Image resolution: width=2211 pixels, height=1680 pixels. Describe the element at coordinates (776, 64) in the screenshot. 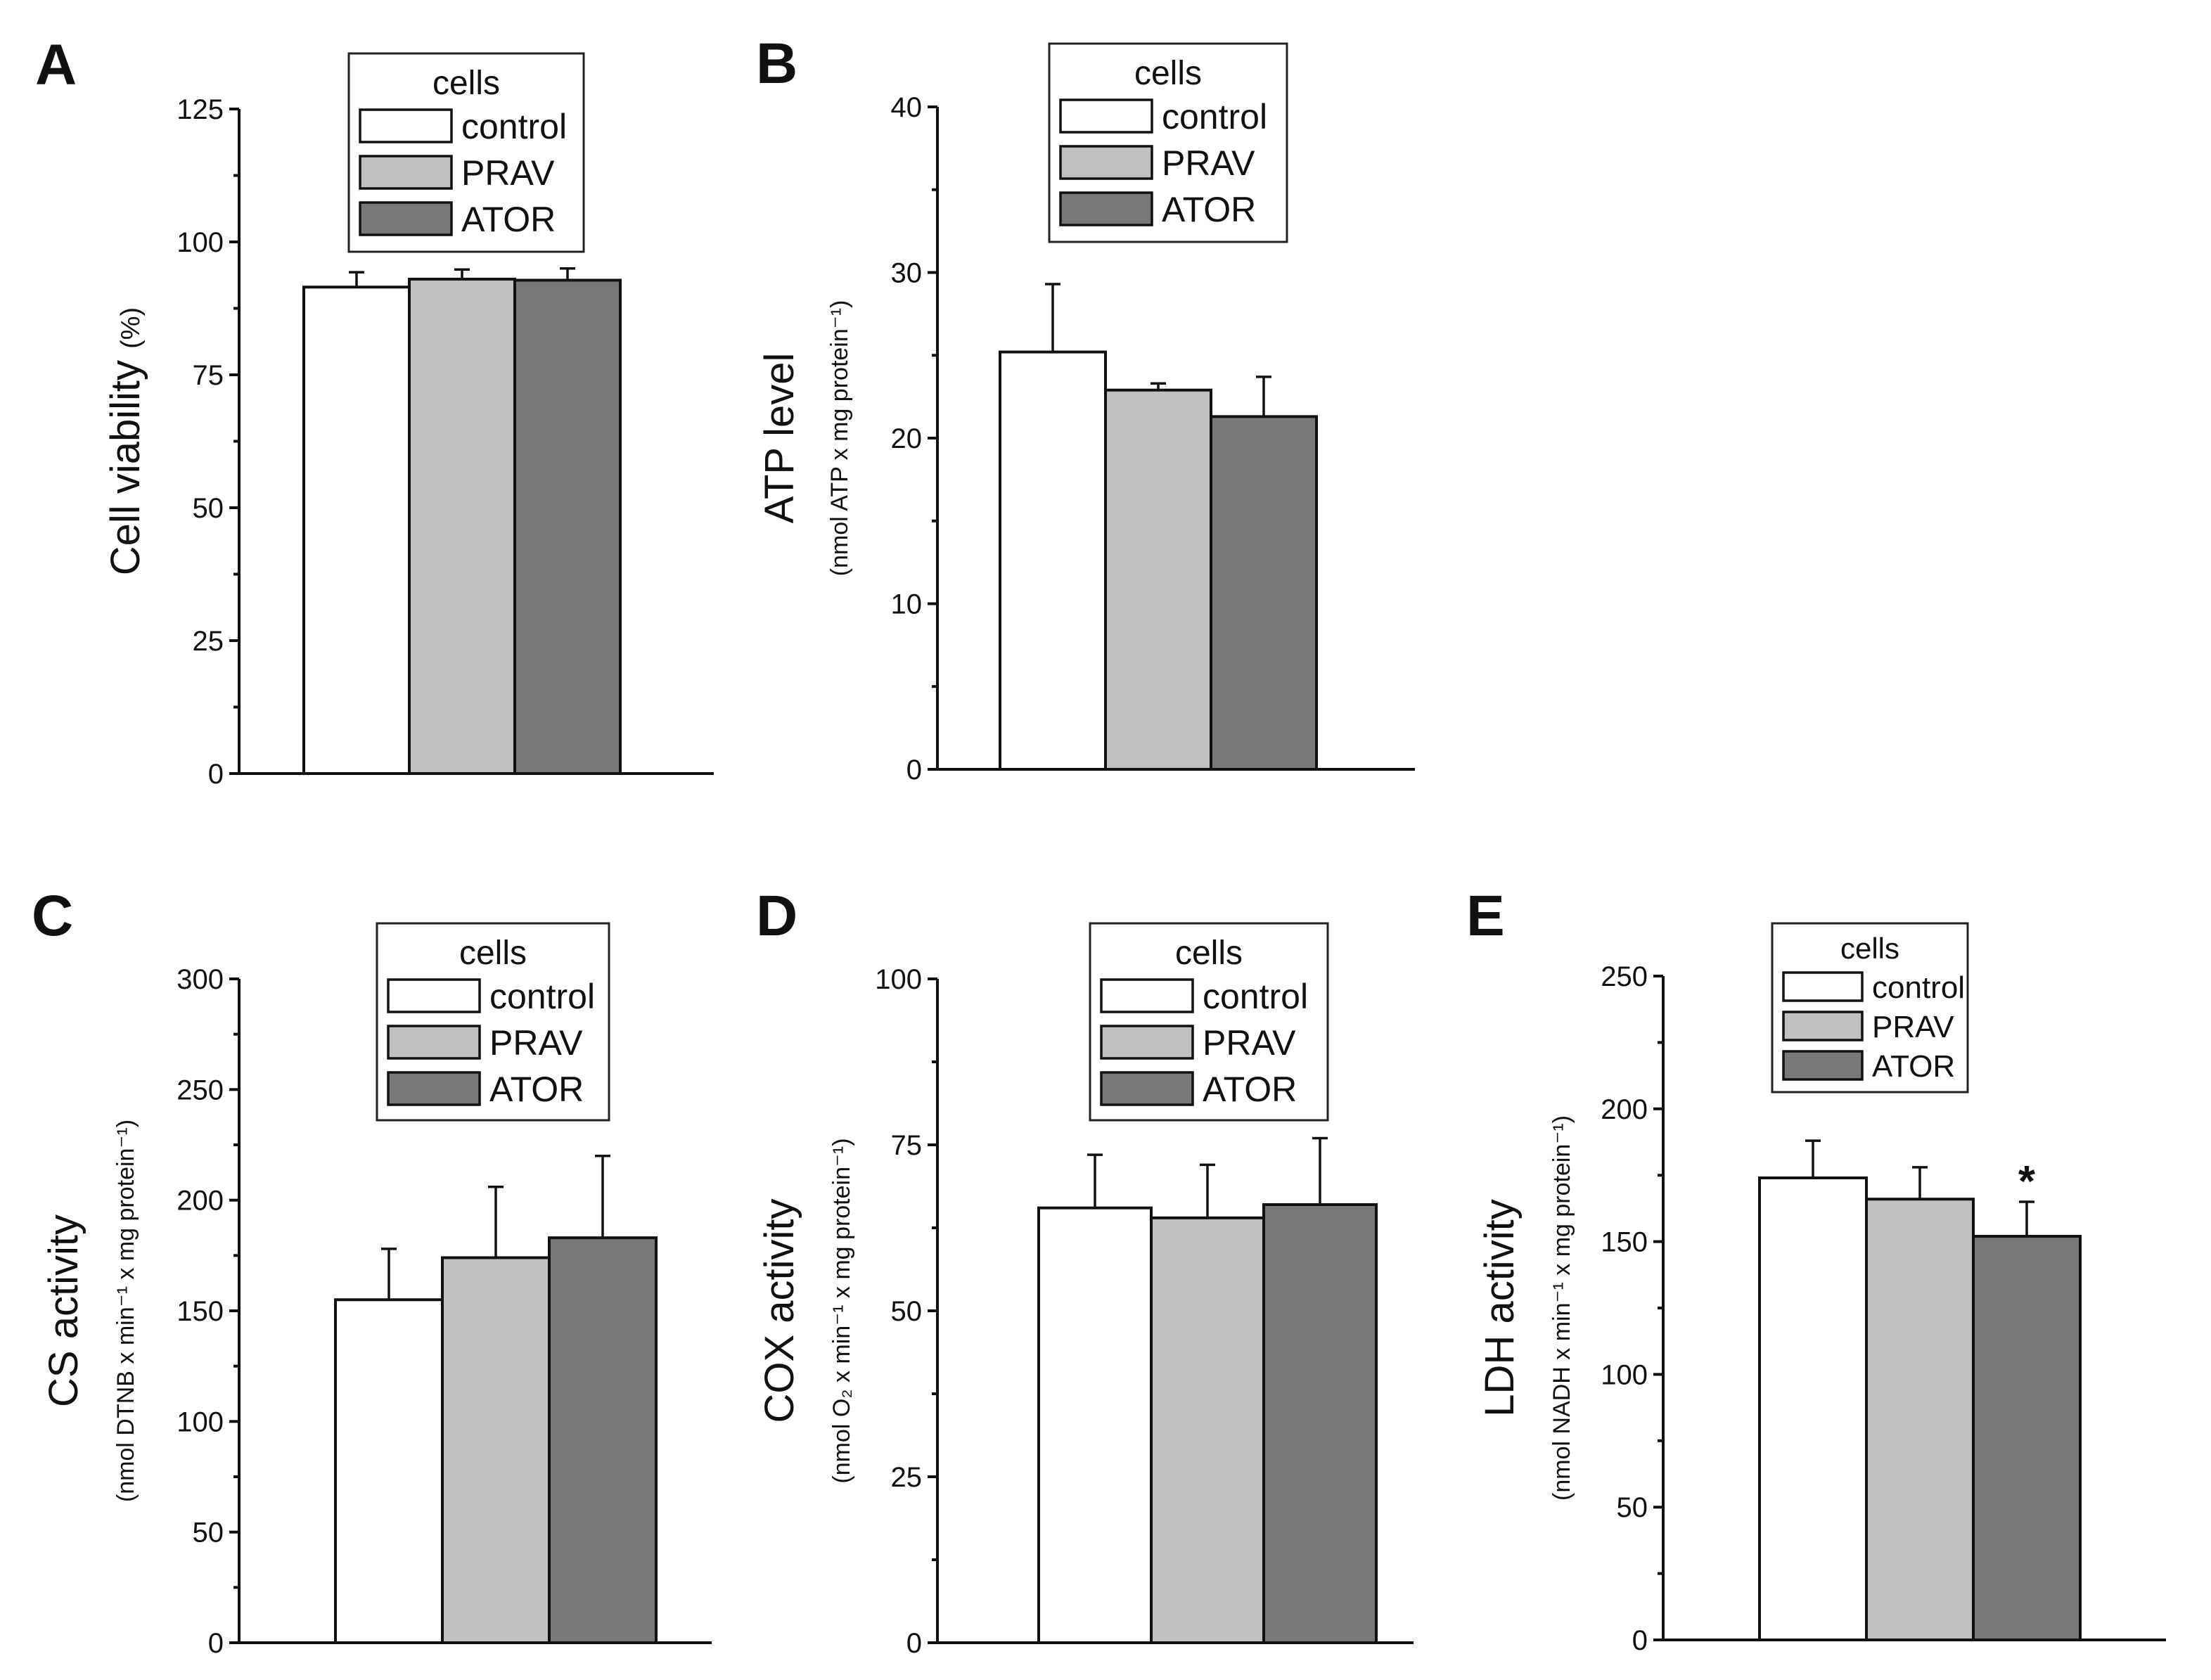

I see `panel-letter: B` at that location.